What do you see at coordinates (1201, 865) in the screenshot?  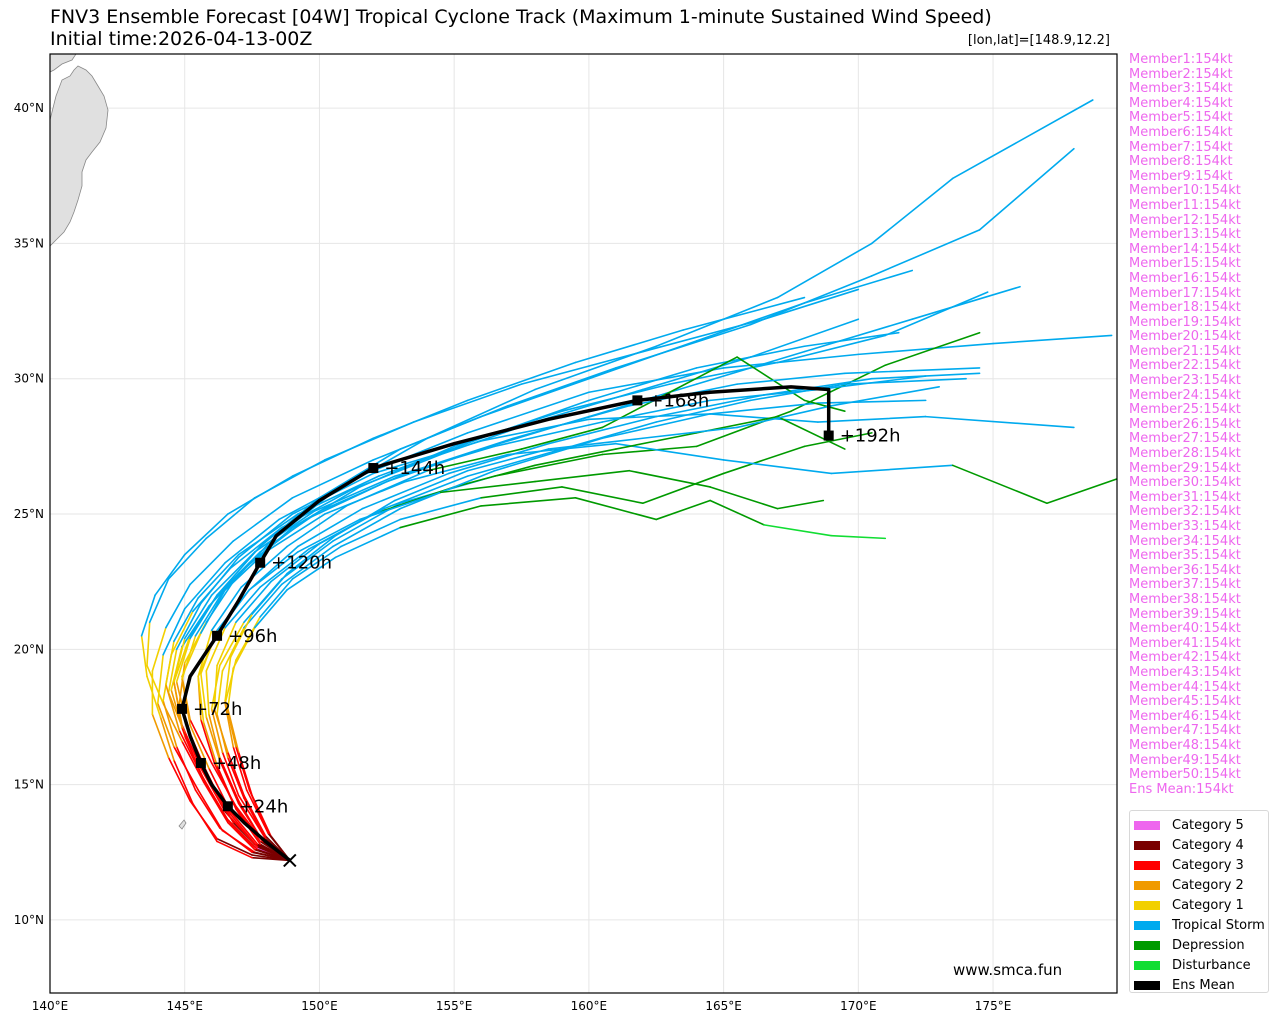 I see `legend-item: Category 3` at bounding box center [1201, 865].